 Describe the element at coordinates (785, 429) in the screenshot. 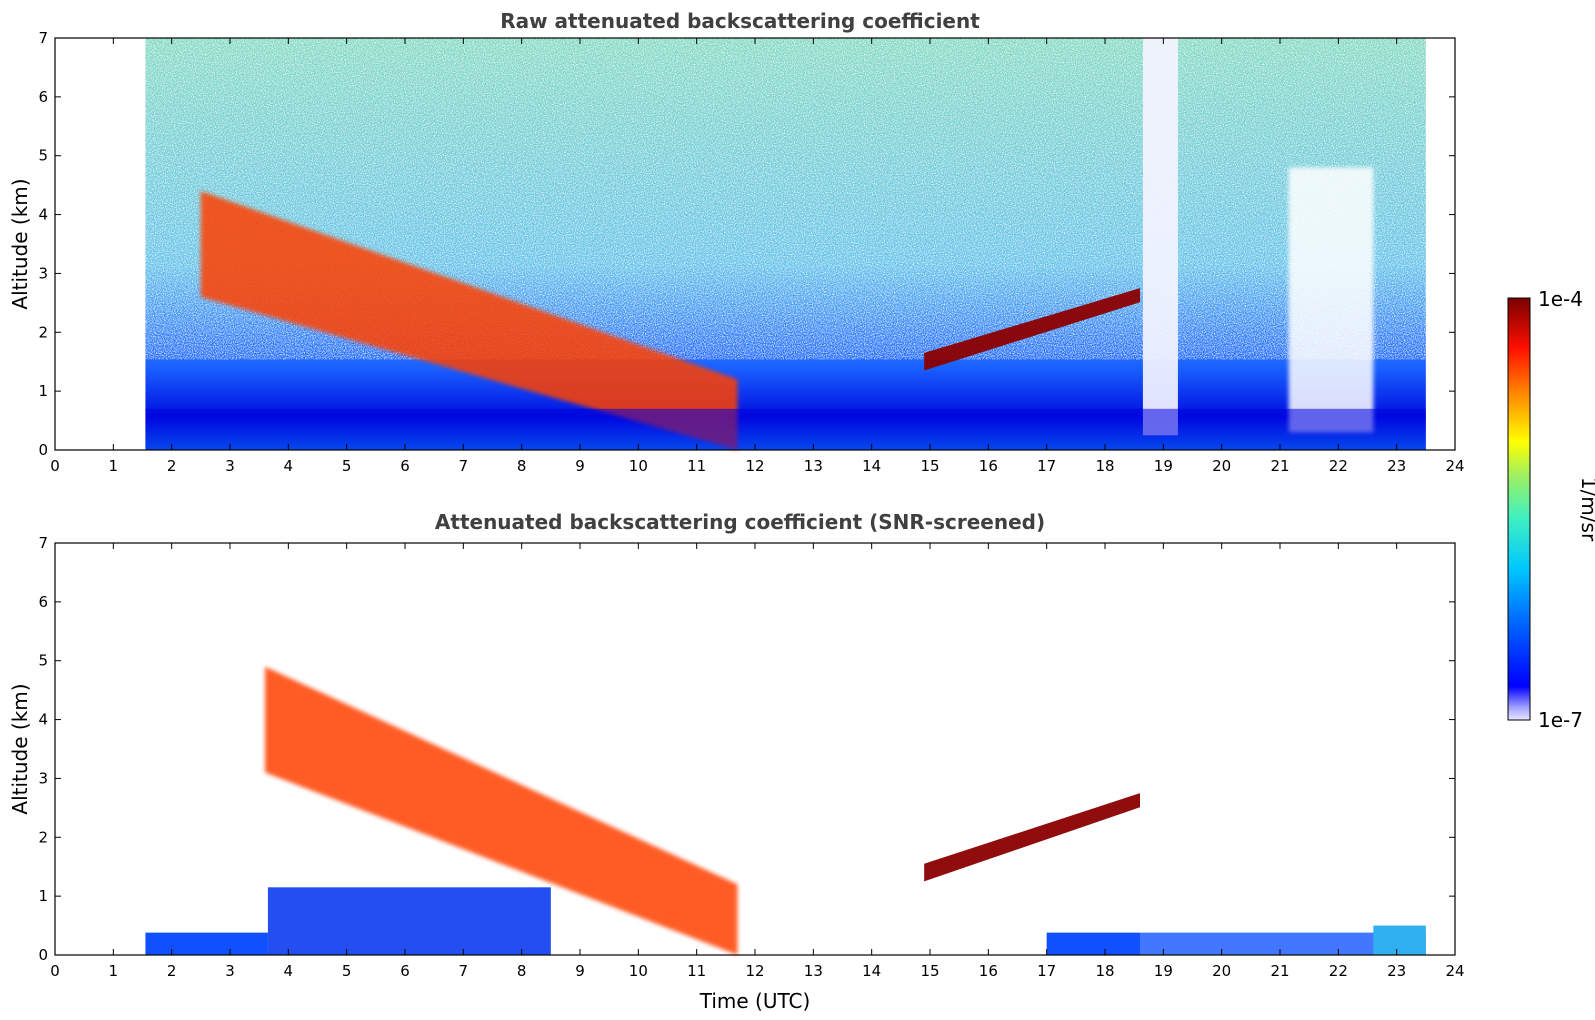

I see `feature-boundary-layer` at that location.